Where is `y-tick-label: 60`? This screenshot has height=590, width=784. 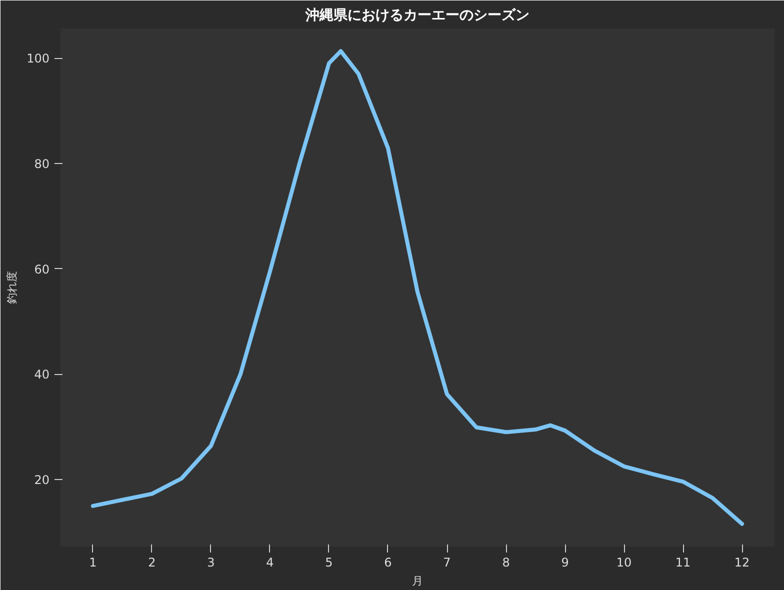 y-tick-label: 60 is located at coordinates (42, 269).